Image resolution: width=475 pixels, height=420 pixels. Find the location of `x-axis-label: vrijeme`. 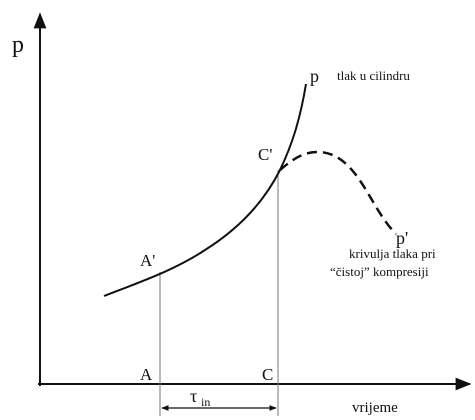

x-axis-label: vrijeme is located at coordinates (375, 408).